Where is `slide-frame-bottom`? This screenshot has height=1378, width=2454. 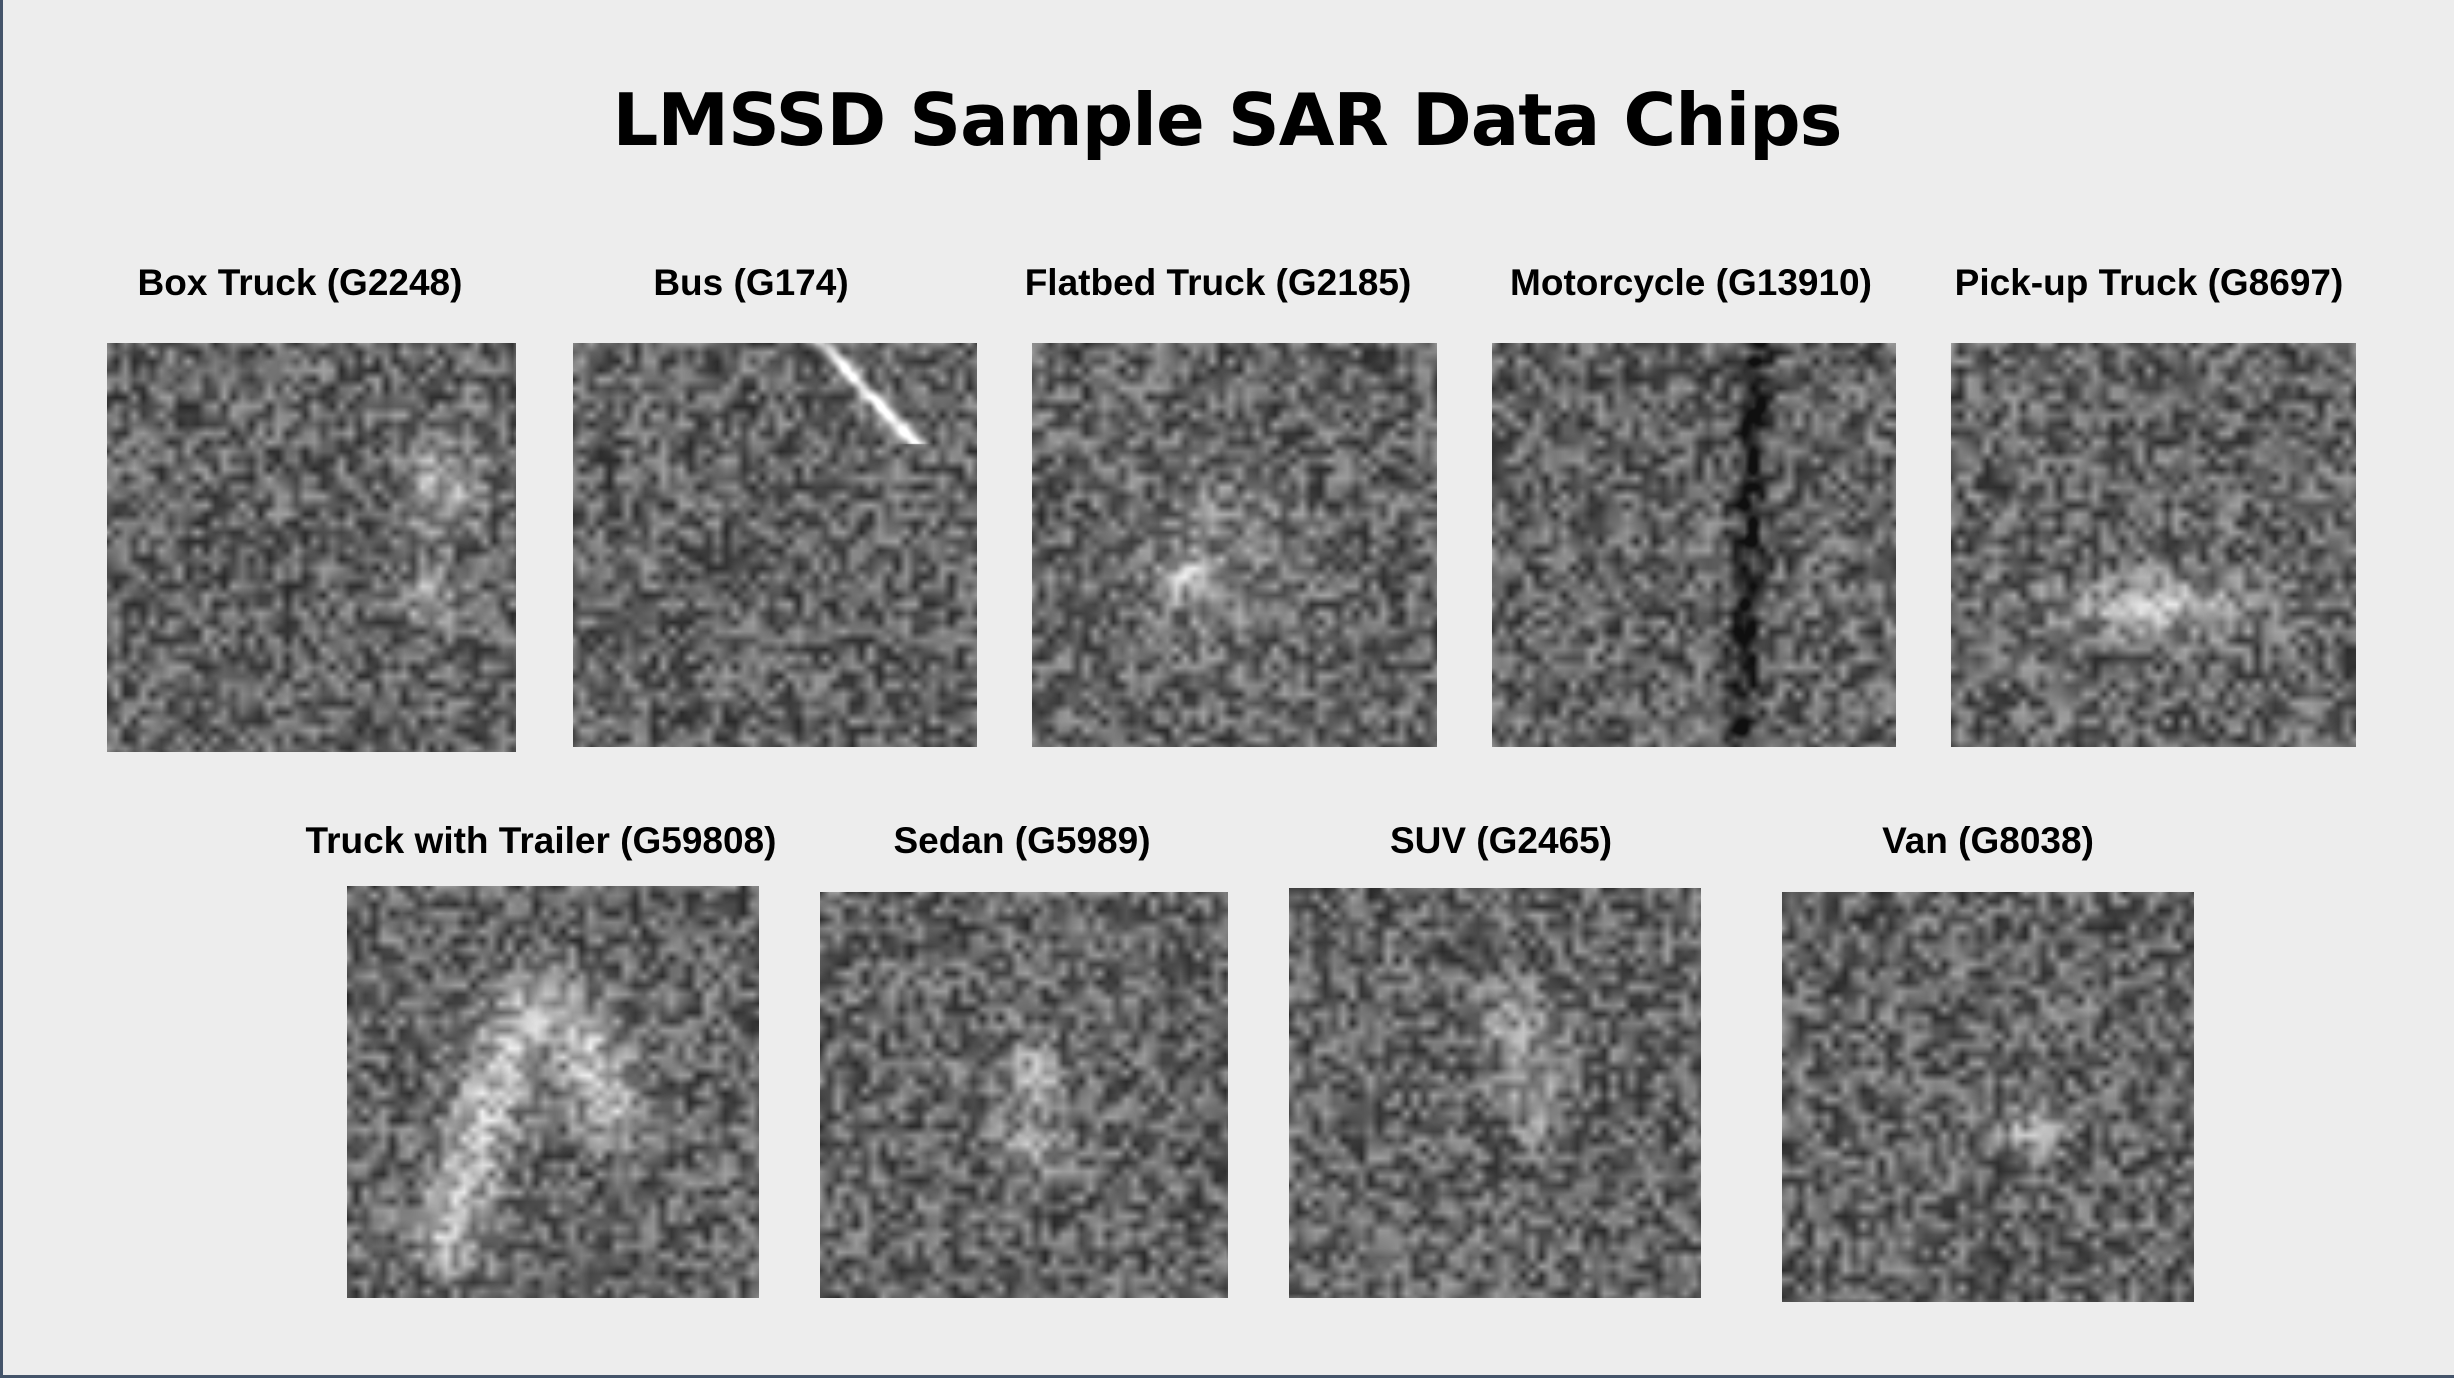
slide-frame-bottom is located at coordinates (1227, 1376).